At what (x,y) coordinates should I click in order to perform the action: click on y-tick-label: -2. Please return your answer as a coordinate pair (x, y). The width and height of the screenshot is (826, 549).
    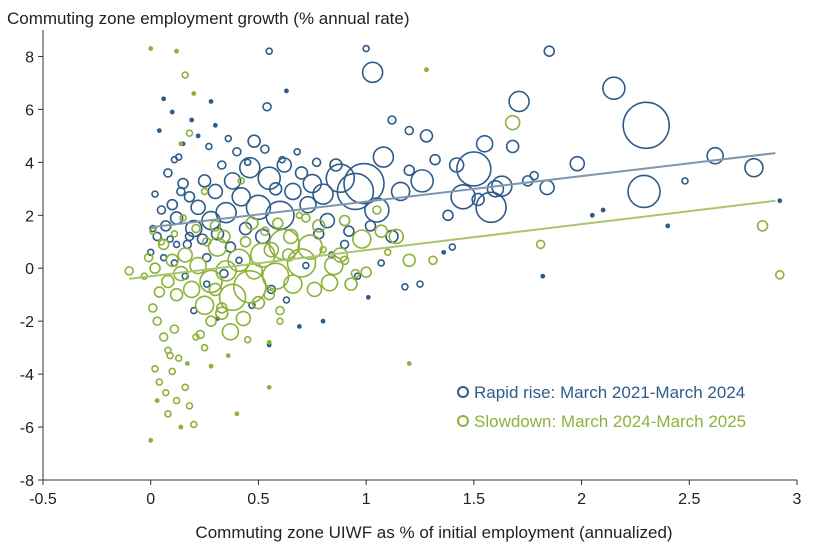
    Looking at the image, I should click on (27, 322).